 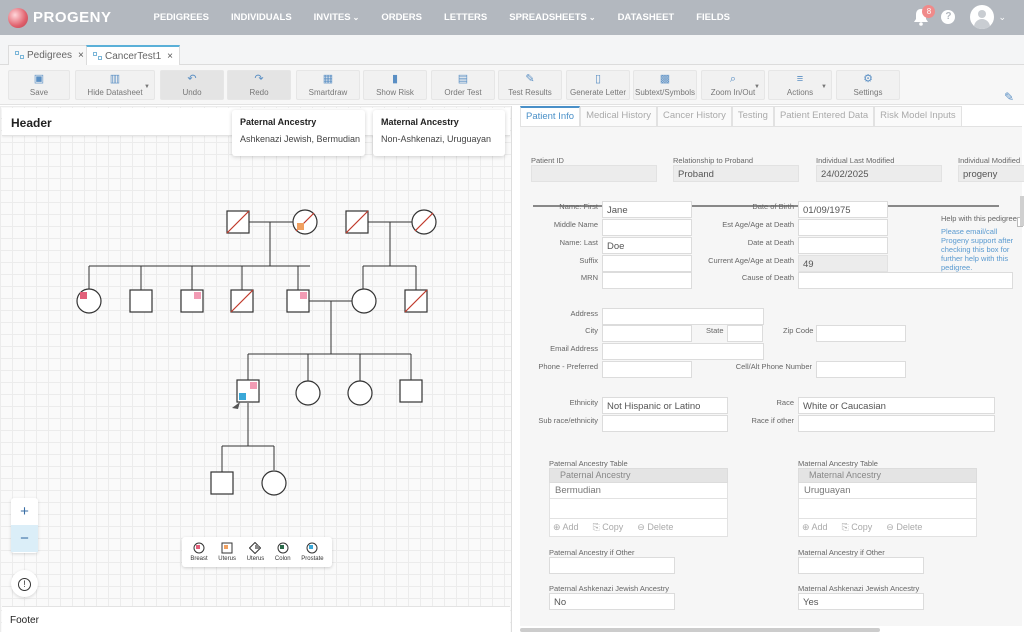 What do you see at coordinates (364, 301) in the screenshot?
I see `mother` at bounding box center [364, 301].